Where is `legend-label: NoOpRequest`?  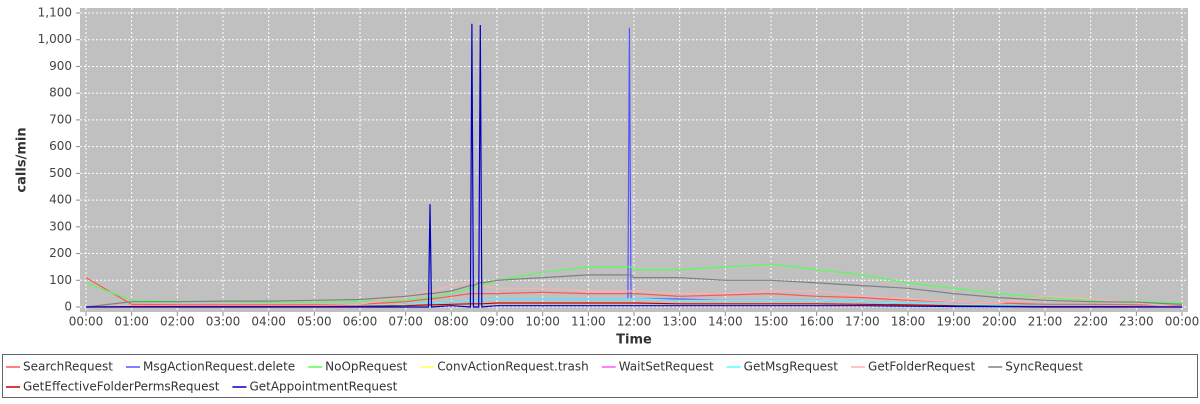
legend-label: NoOpRequest is located at coordinates (366, 367).